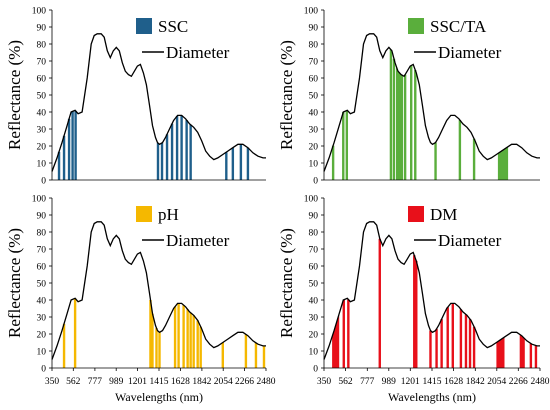 The image size is (550, 410). What do you see at coordinates (455, 39) in the screenshot?
I see `legend: SSC/TA Diameter` at bounding box center [455, 39].